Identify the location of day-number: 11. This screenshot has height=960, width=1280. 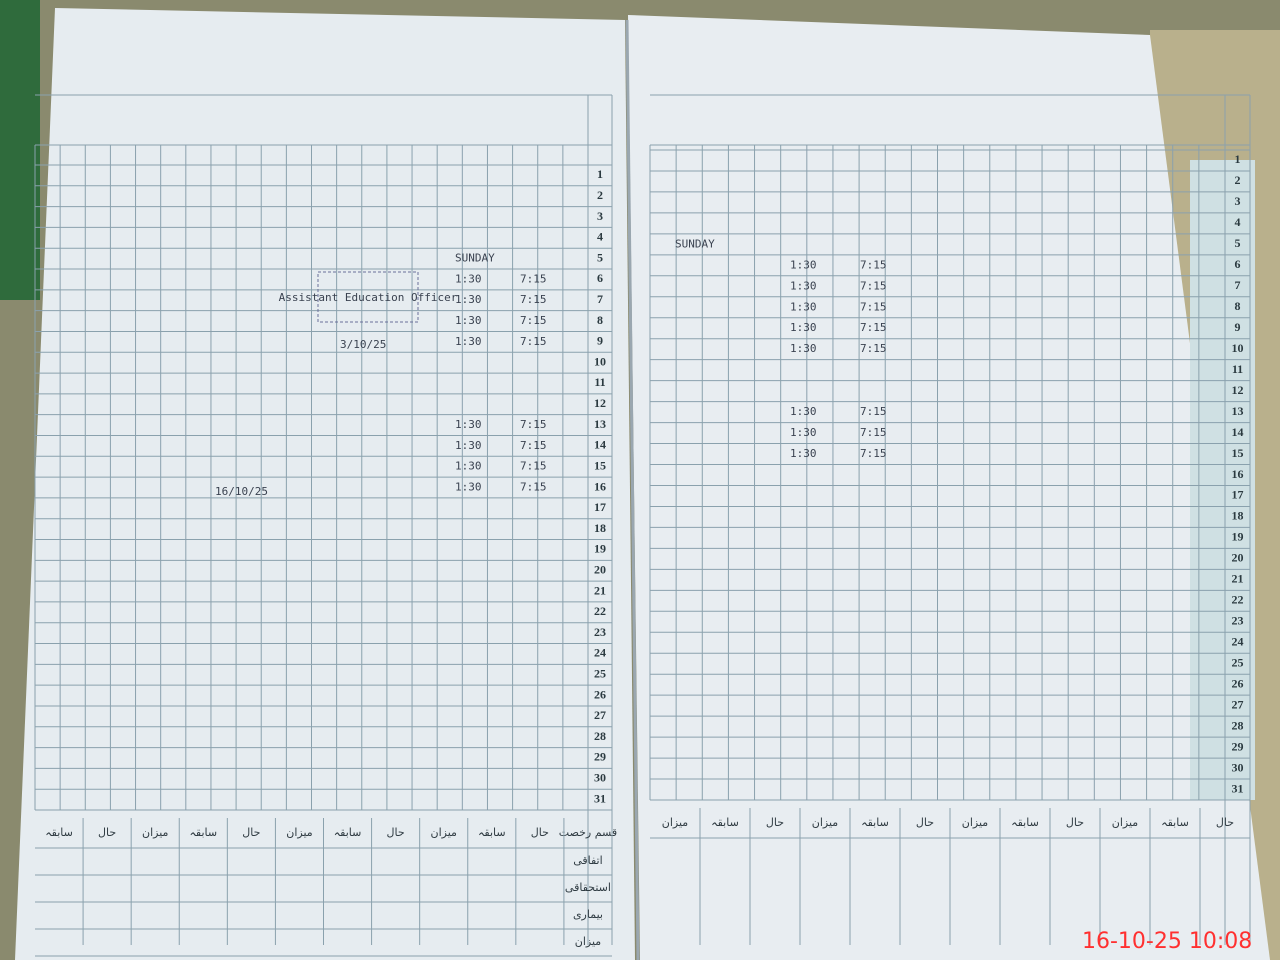
(599, 382).